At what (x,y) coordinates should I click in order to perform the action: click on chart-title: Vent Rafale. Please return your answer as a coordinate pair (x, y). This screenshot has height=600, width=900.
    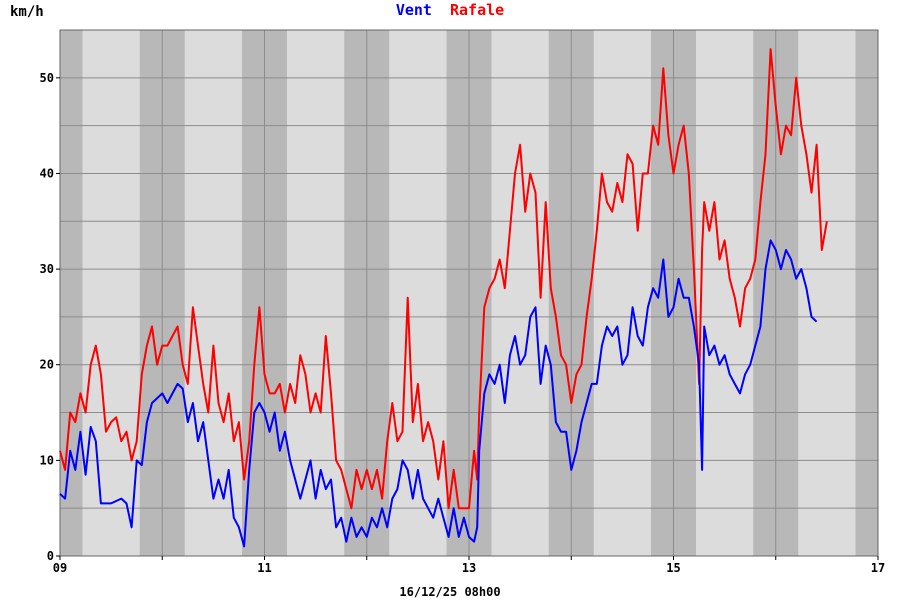
    Looking at the image, I should click on (450, 10).